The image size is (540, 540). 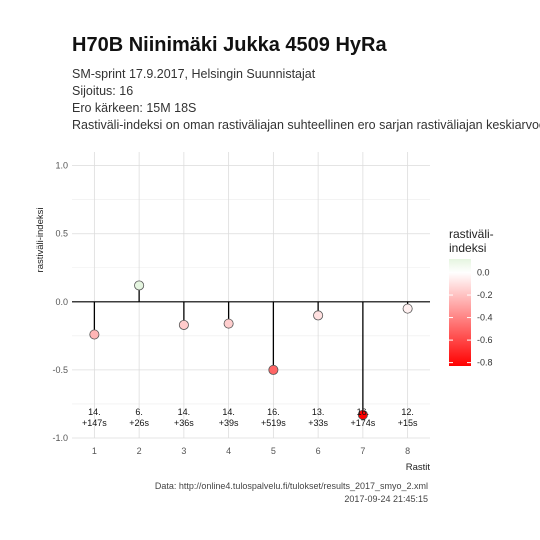 What do you see at coordinates (228, 451) in the screenshot?
I see `x-tick-label: 4` at bounding box center [228, 451].